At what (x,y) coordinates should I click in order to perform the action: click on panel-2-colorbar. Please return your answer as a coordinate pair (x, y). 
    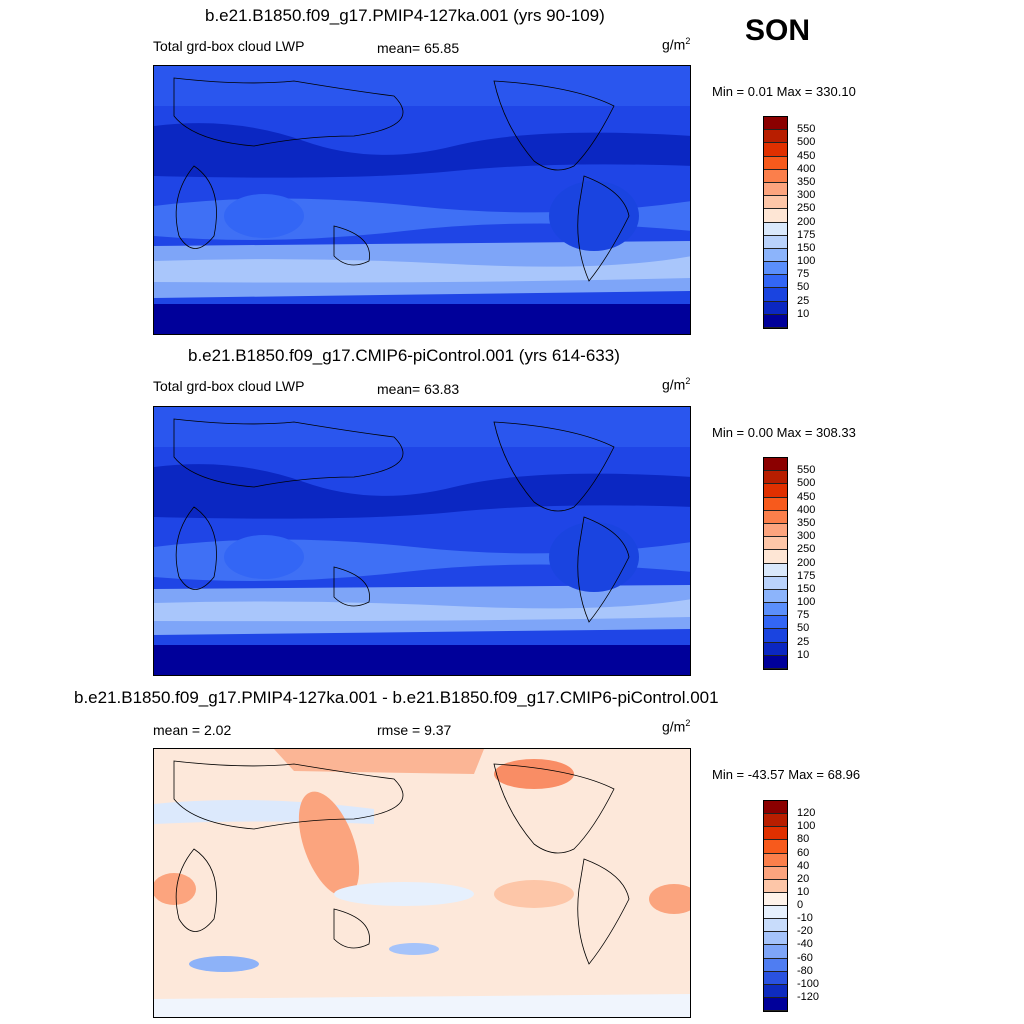
    Looking at the image, I should click on (775, 563).